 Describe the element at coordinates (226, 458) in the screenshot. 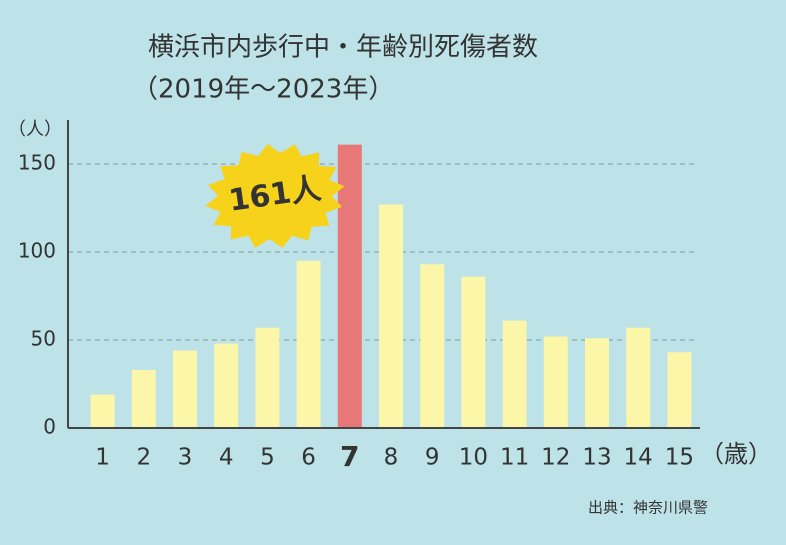

I see `x-tick-label: 4` at that location.